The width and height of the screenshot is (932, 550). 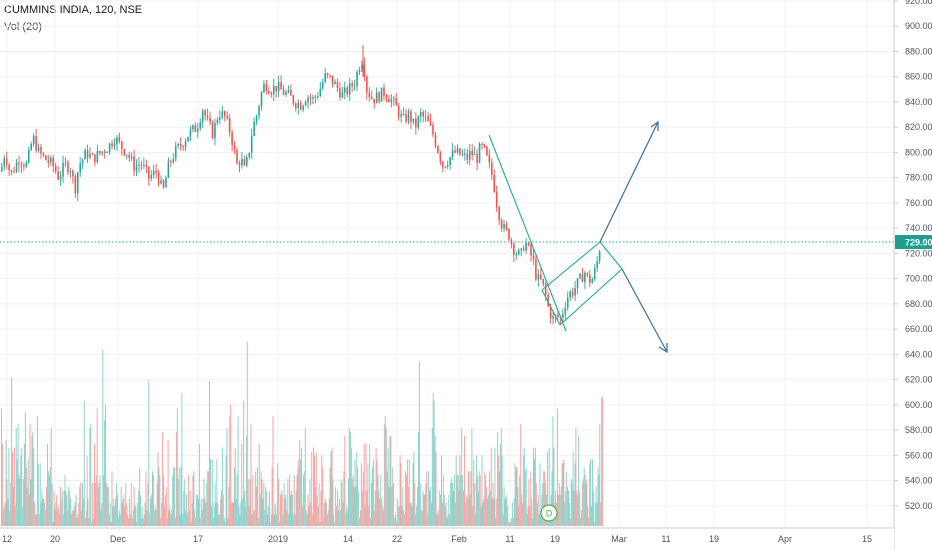 What do you see at coordinates (118, 539) in the screenshot?
I see `time-tick-label: Dec` at bounding box center [118, 539].